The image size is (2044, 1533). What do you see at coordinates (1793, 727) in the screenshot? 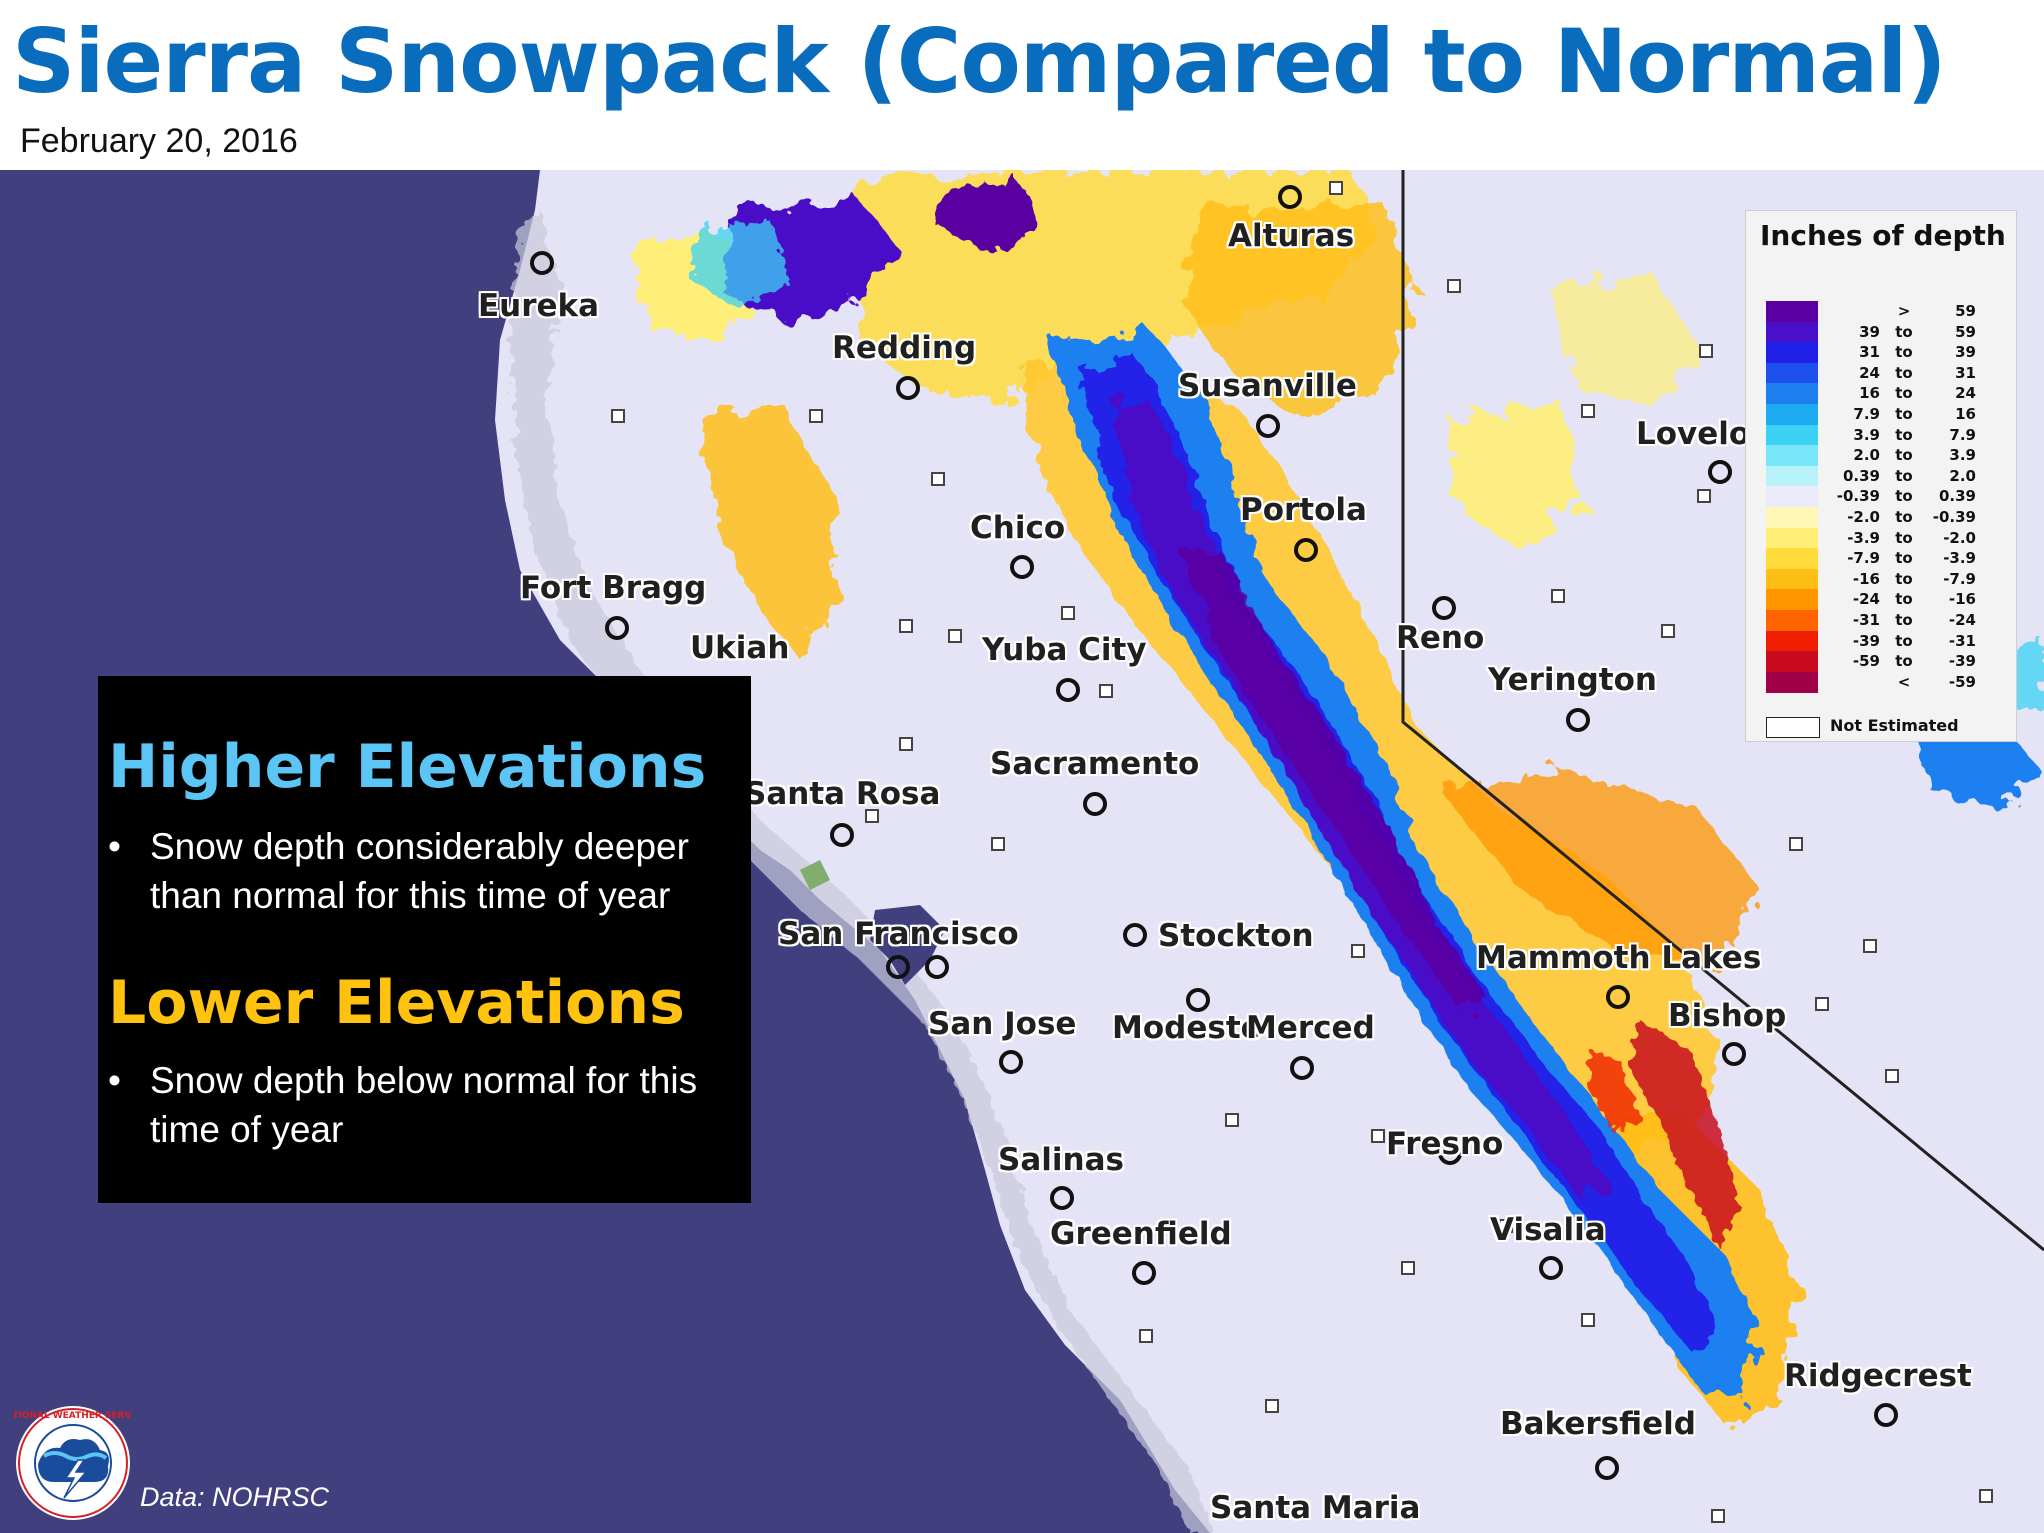
I see `not-estimated-swatch` at bounding box center [1793, 727].